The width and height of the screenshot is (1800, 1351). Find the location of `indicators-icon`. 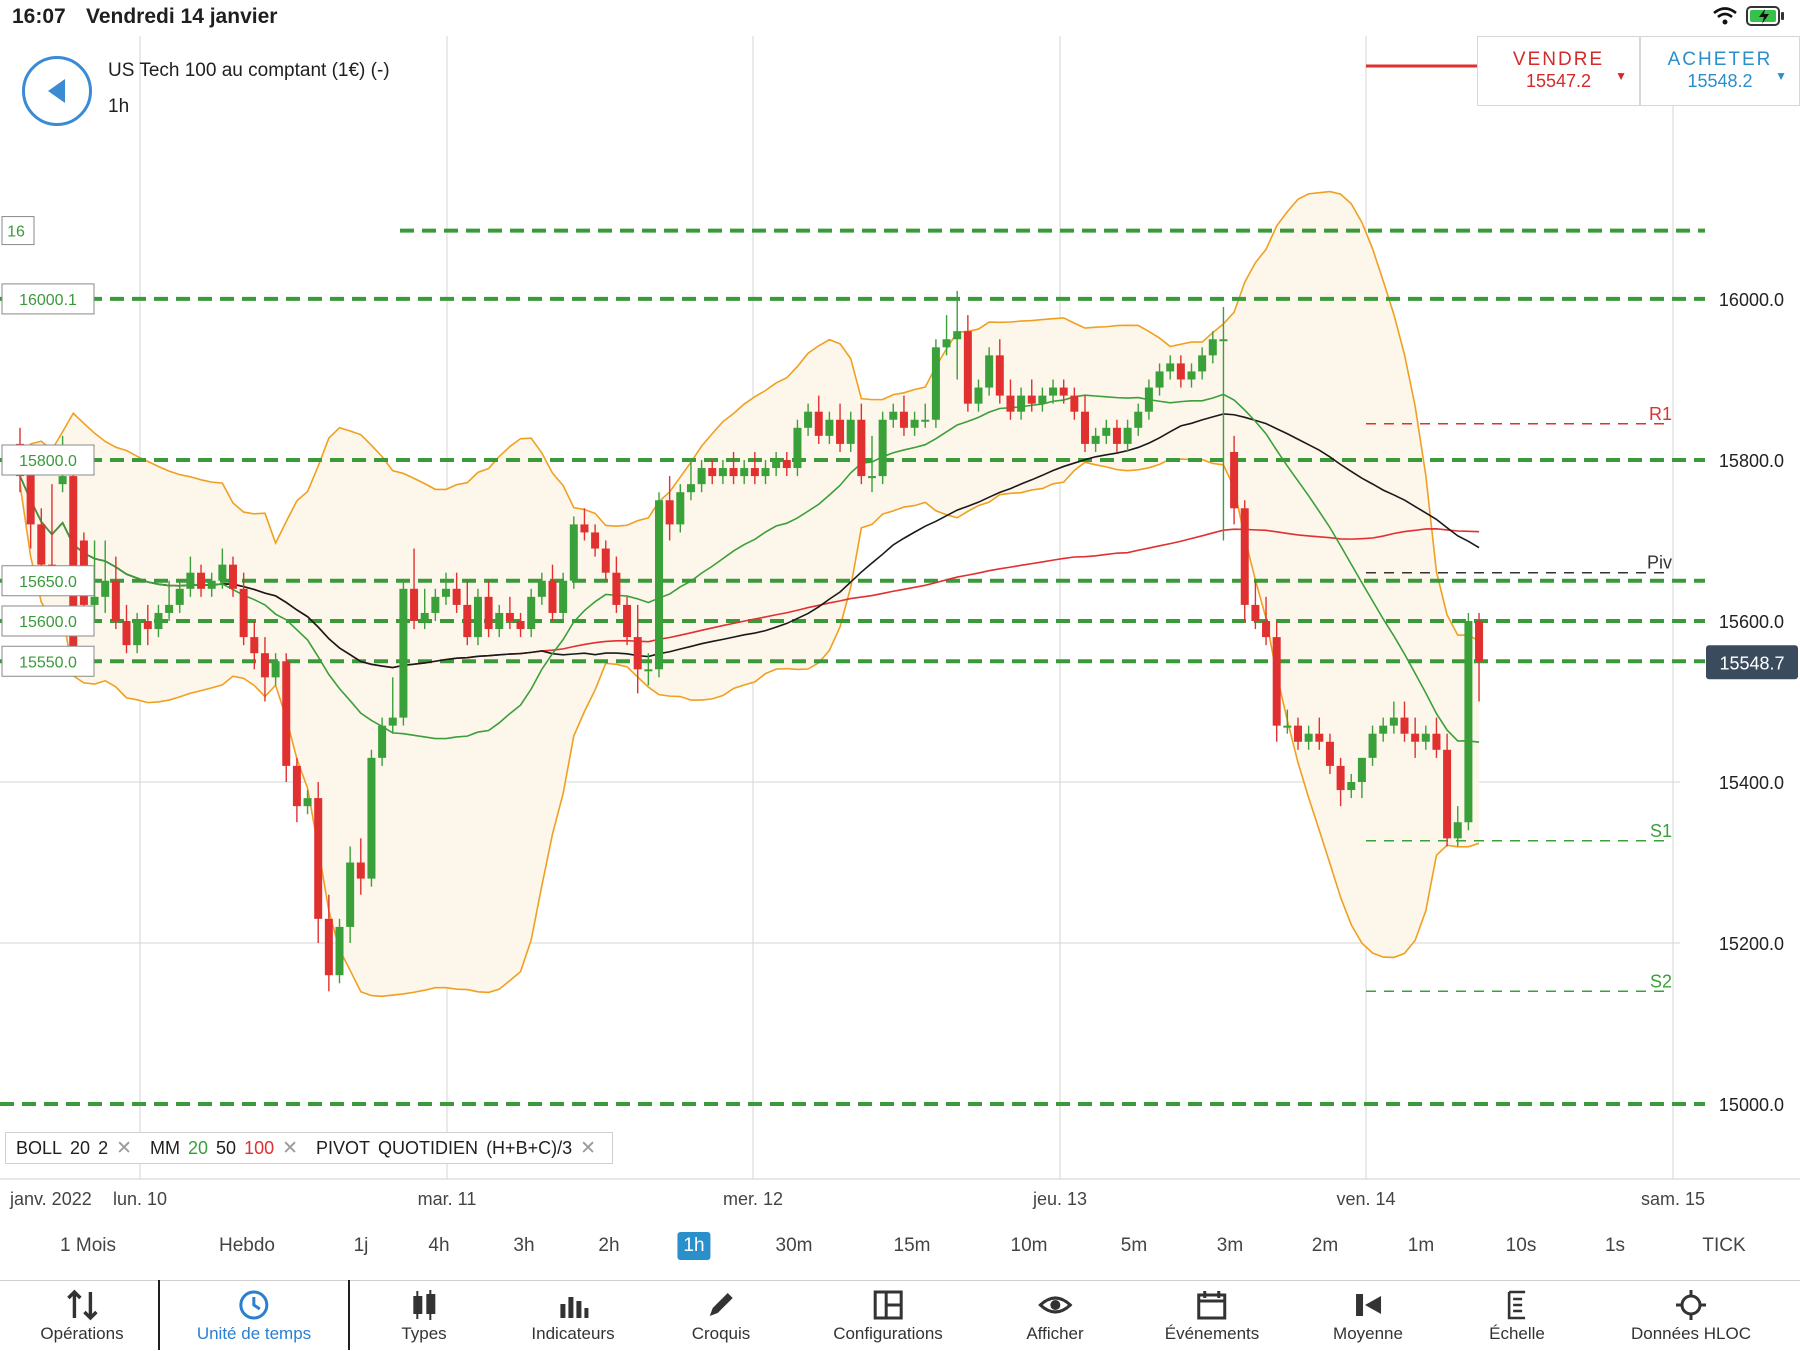

indicators-icon is located at coordinates (573, 1305).